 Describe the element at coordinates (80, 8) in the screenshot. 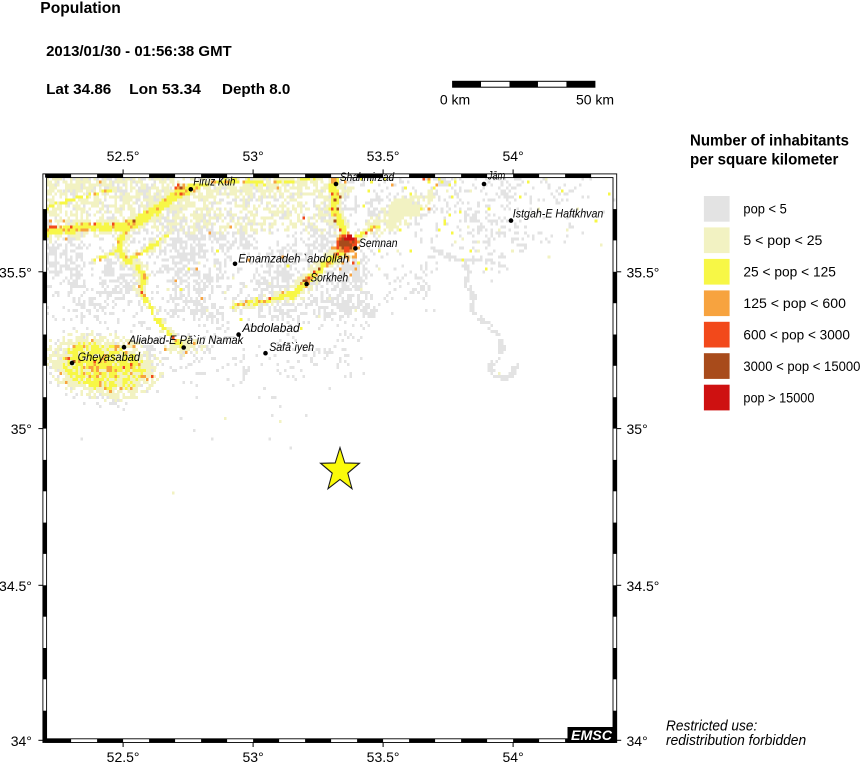

I see `svg-text: Population` at that location.